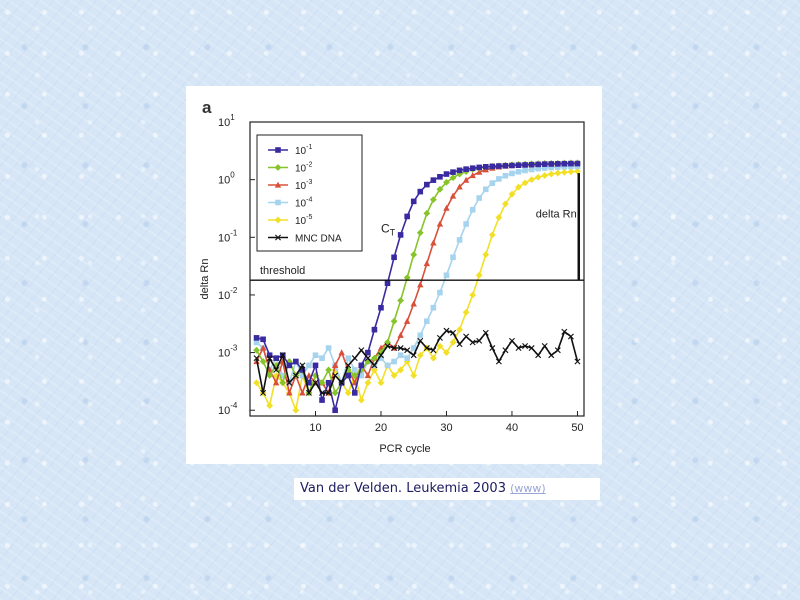 The image size is (800, 600). I want to click on y-axis-label: delta Rn, so click(205, 279).